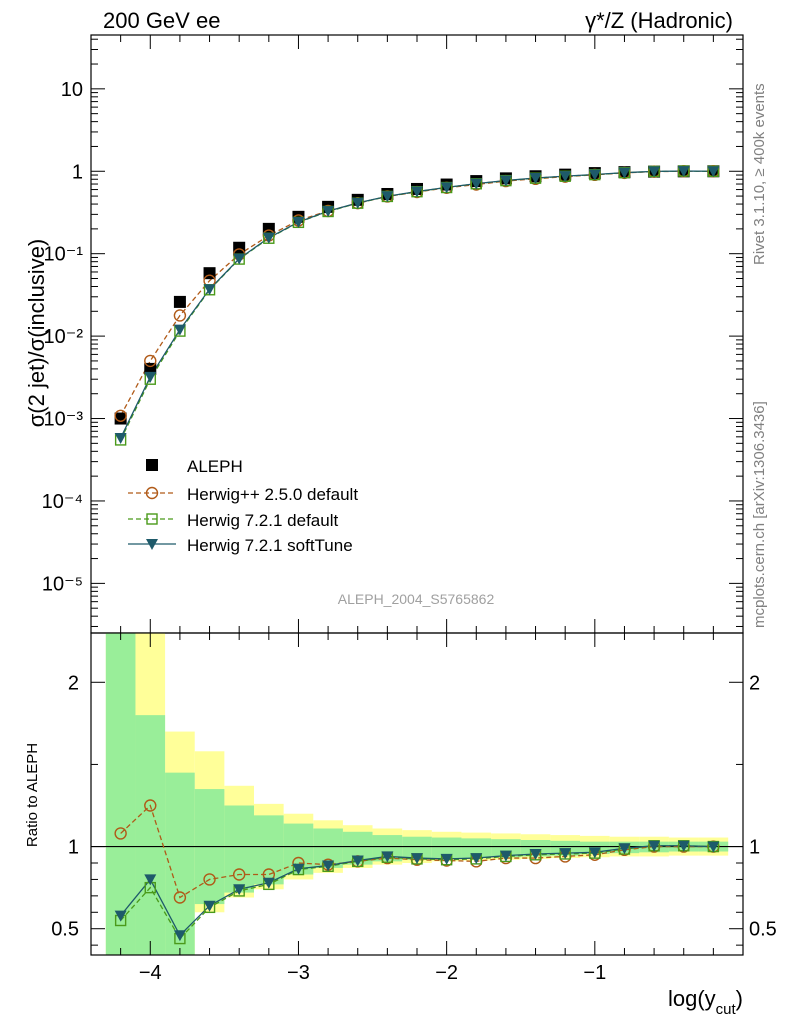 The width and height of the screenshot is (786, 1024). I want to click on legend-marker-herwig7-softtune, so click(152, 544).